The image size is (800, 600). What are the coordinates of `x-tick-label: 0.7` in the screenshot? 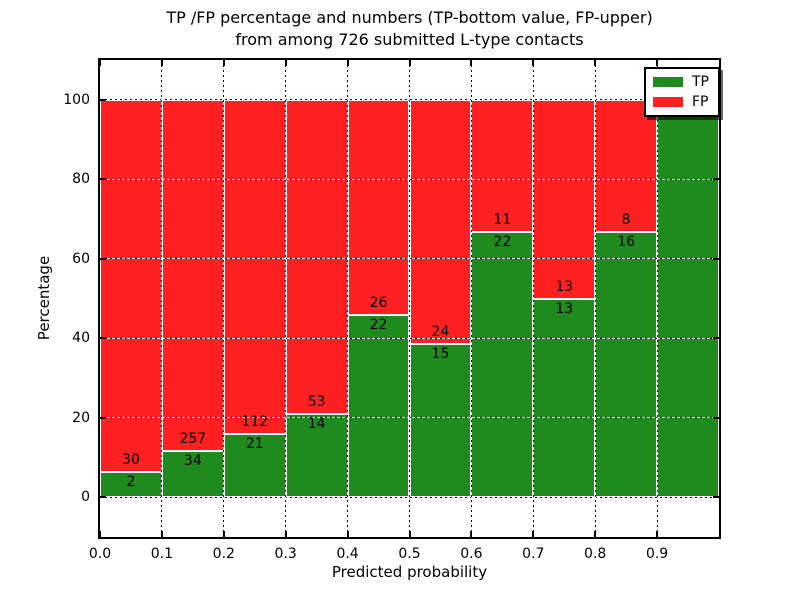 It's located at (533, 554).